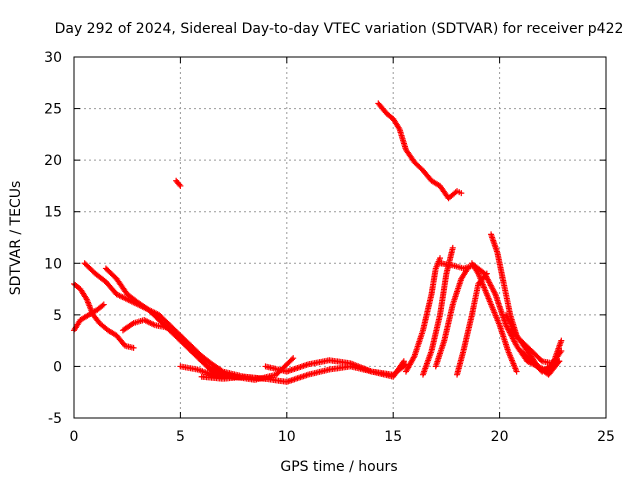  Describe the element at coordinates (287, 437) in the screenshot. I see `x-tick-label: 10` at that location.